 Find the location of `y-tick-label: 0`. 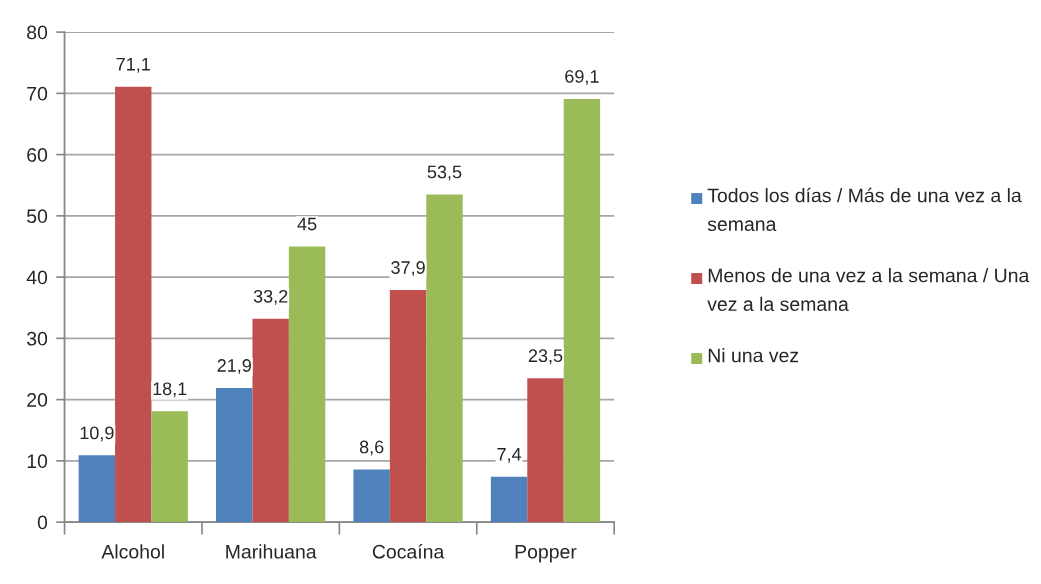

y-tick-label: 0 is located at coordinates (42, 522).